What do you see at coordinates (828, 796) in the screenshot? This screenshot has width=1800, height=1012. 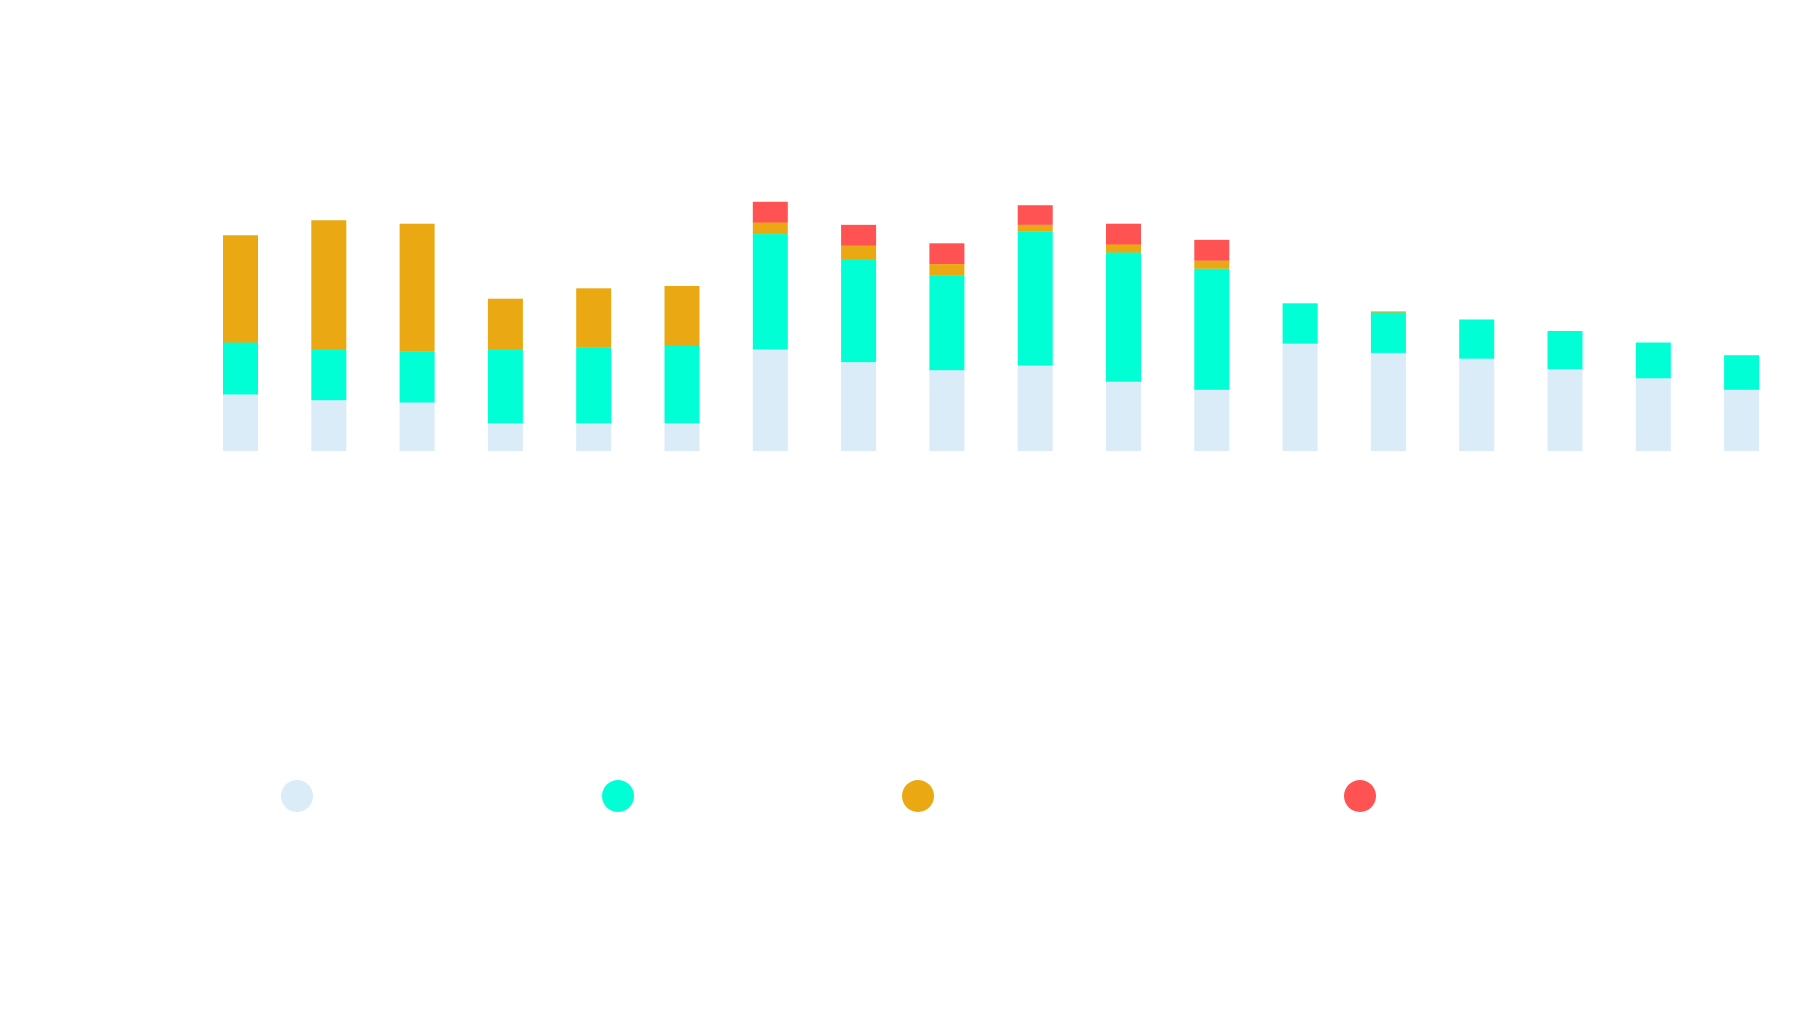 I see `legend` at bounding box center [828, 796].